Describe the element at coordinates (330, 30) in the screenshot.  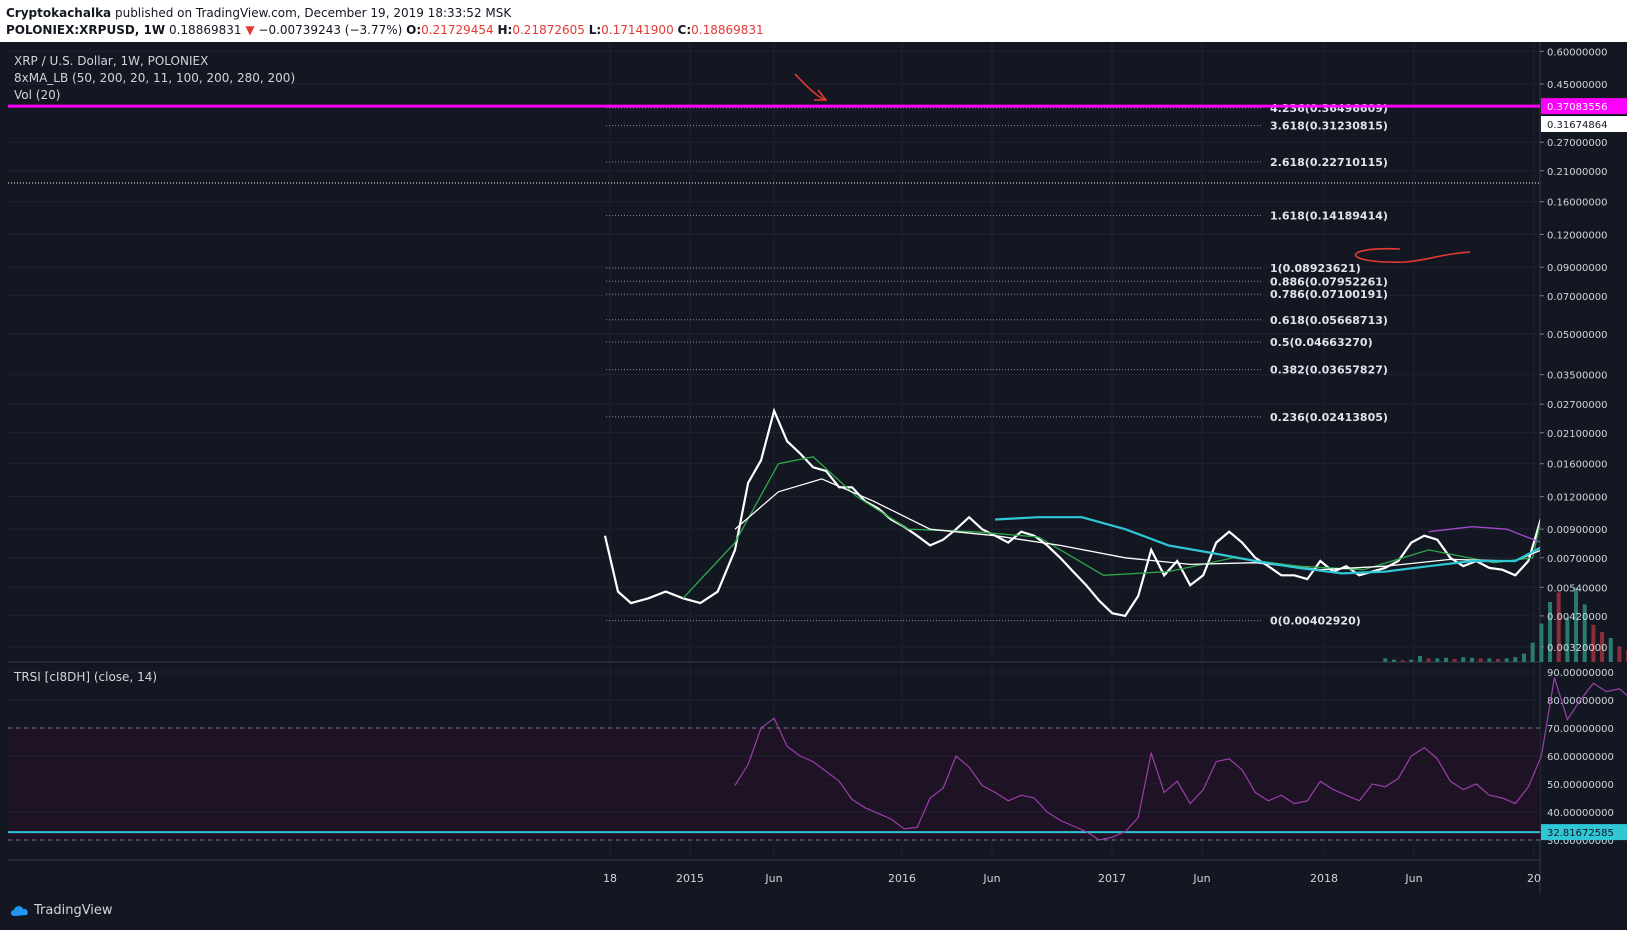
I see `price-change: −0.00739243 (−3.77%)` at that location.